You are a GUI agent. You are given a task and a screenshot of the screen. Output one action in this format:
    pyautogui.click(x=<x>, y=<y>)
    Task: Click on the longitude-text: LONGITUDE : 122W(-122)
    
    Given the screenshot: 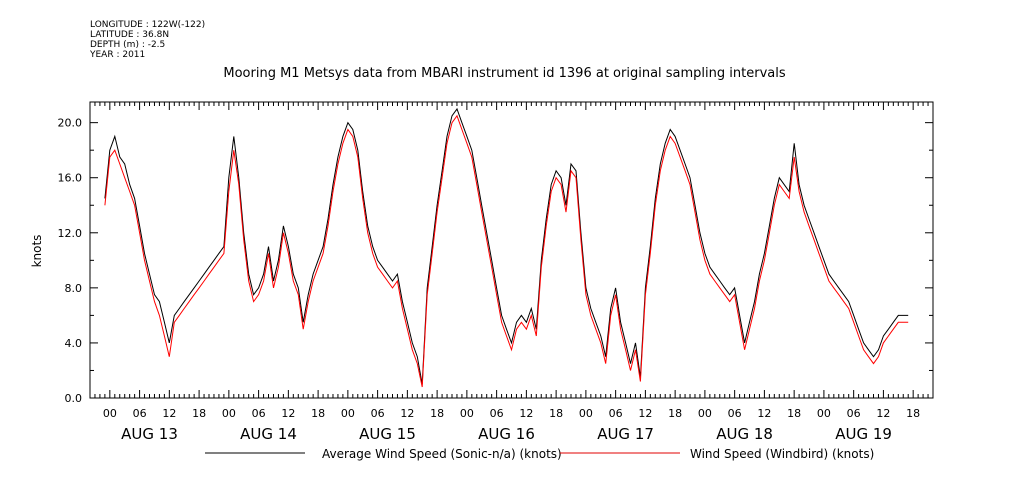 What is the action you would take?
    pyautogui.click(x=148, y=25)
    